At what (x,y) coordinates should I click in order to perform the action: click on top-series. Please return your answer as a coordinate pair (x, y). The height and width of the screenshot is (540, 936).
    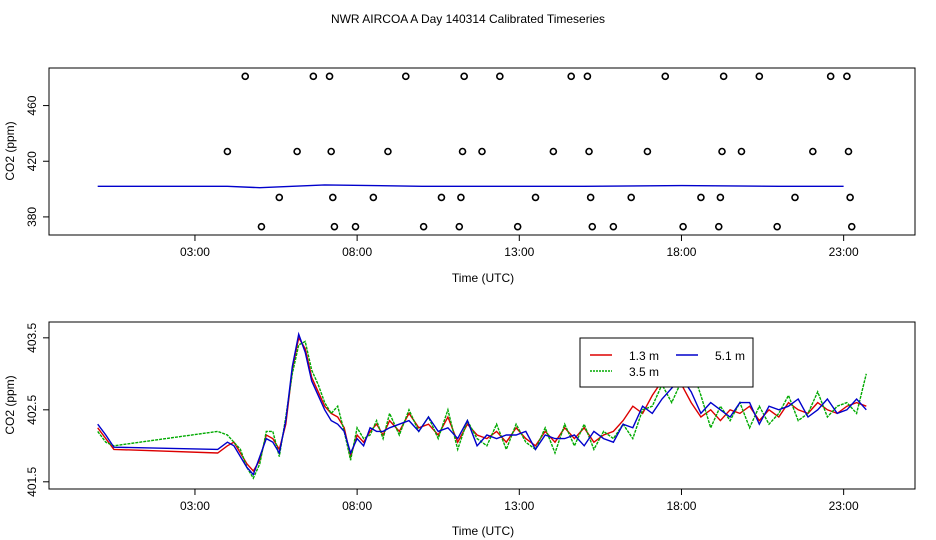
    Looking at the image, I should click on (470, 186).